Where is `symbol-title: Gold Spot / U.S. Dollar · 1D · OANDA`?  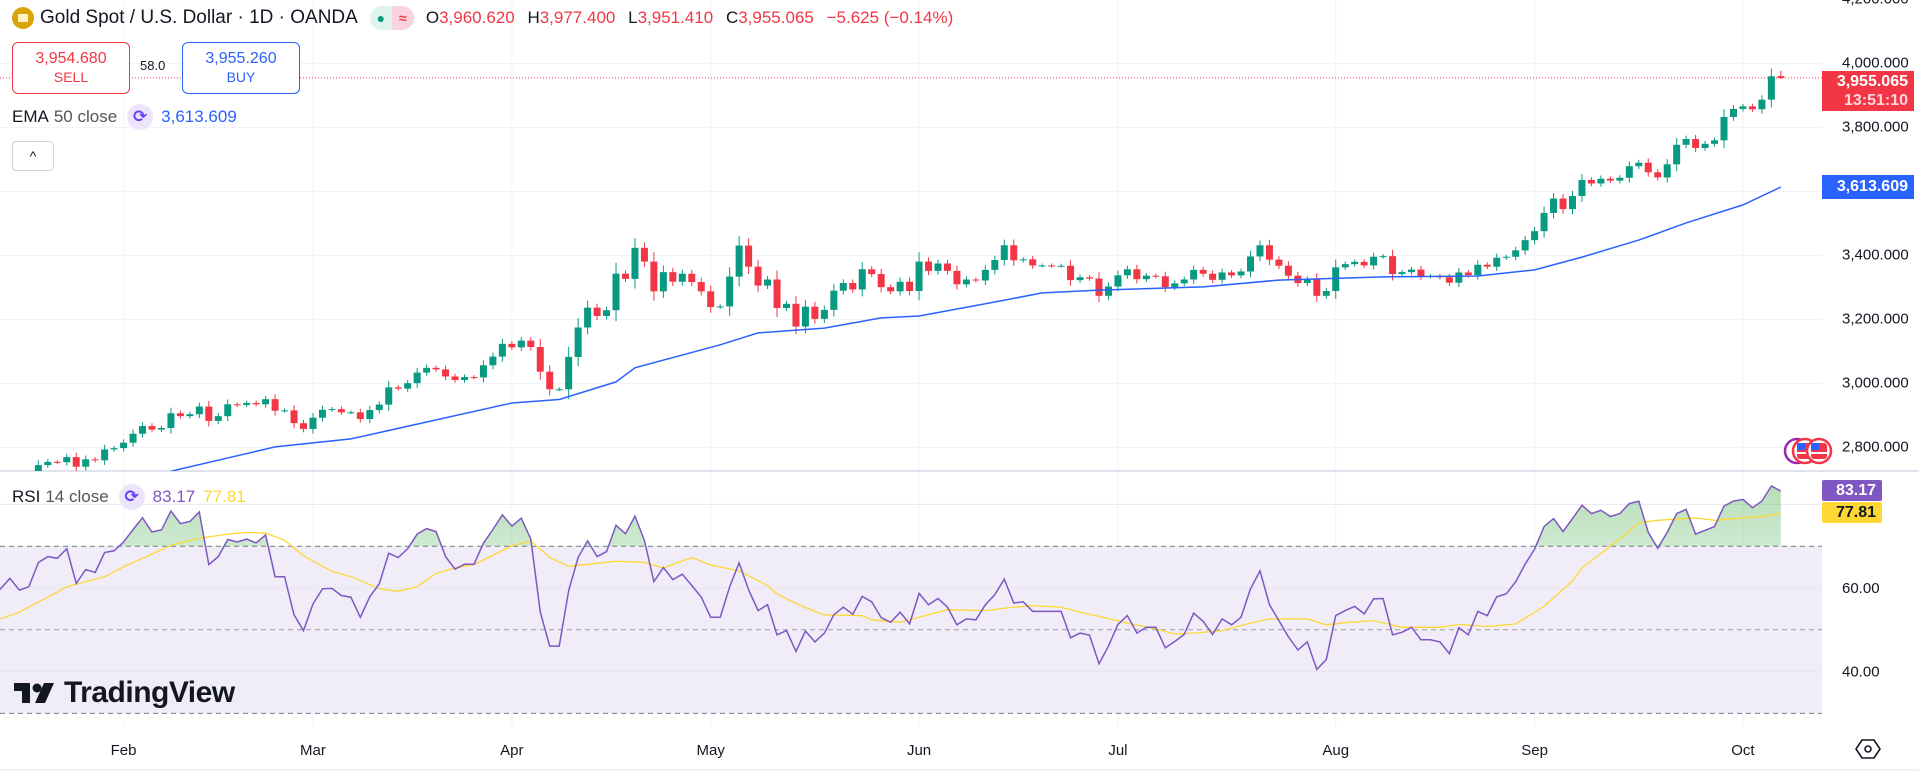 symbol-title: Gold Spot / U.S. Dollar · 1D · OANDA is located at coordinates (199, 17).